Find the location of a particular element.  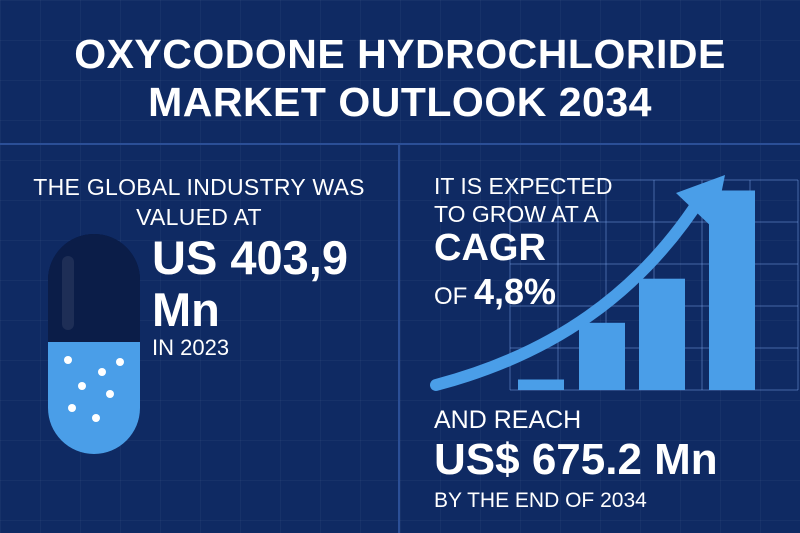

valuation-caption-line-1: THE GLOBAL INDUSTRY WAS is located at coordinates (199, 187).